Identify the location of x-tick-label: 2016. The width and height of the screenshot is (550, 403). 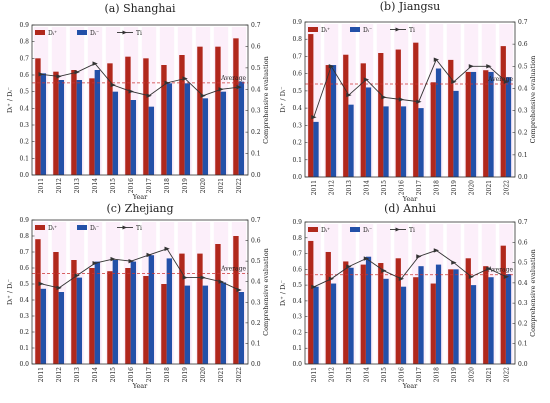
(131, 374).